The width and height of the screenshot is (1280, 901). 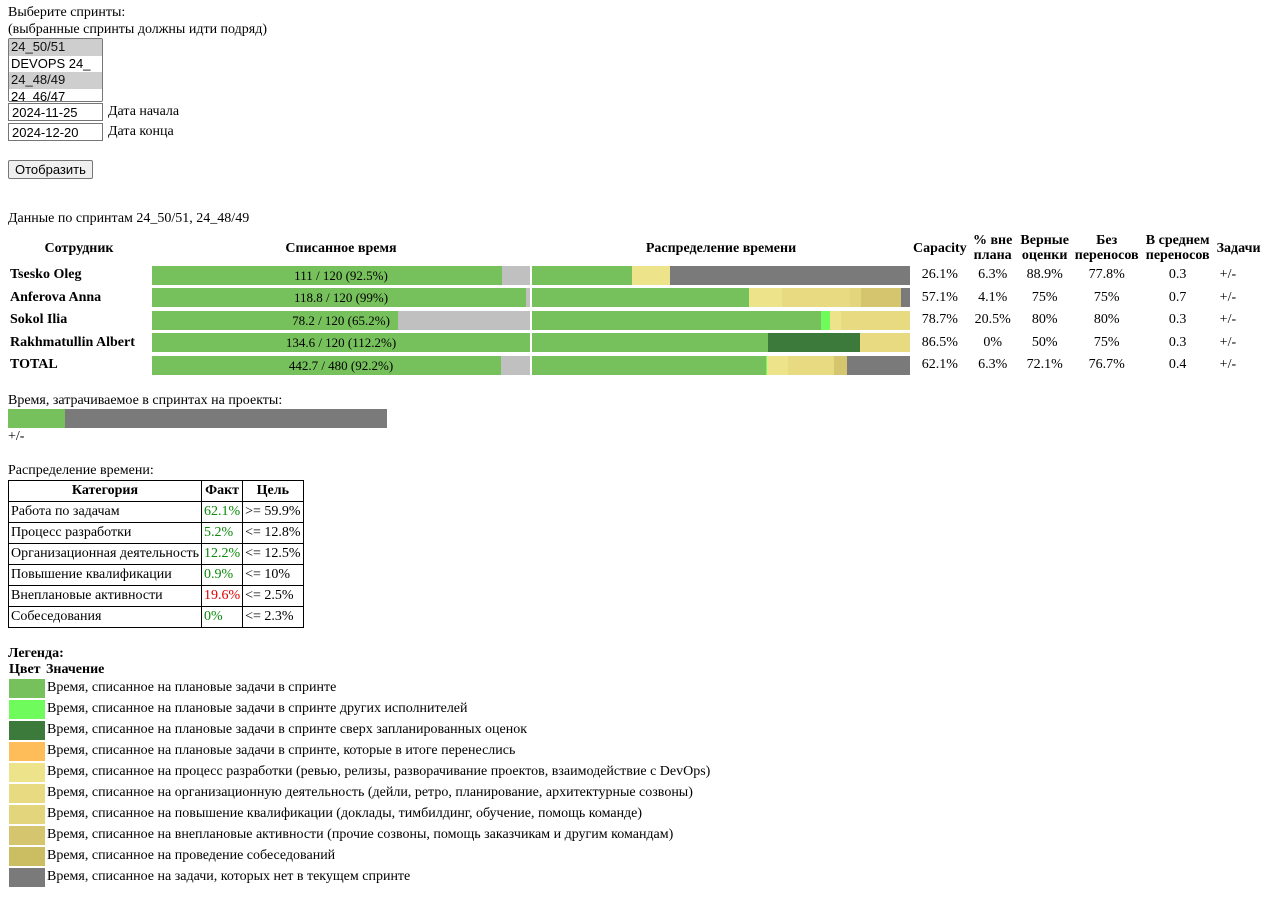 I want to click on out-plan: 4.1%, so click(x=993, y=297).